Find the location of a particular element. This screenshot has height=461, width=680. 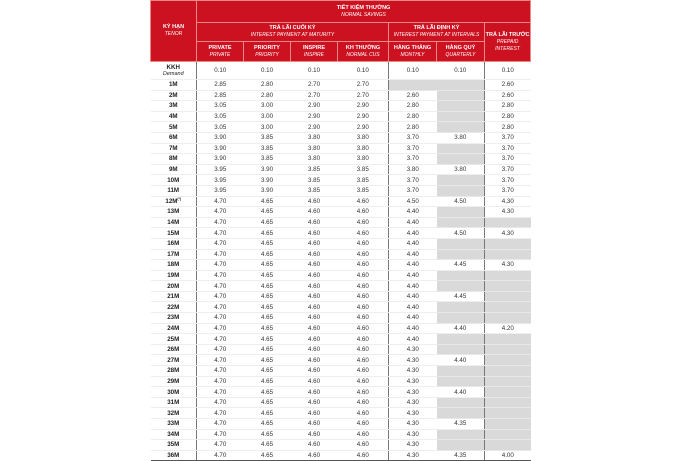

table-row: 13M 4.70 4.65 4.60 4.60 4.40 4.30 is located at coordinates (340, 212).